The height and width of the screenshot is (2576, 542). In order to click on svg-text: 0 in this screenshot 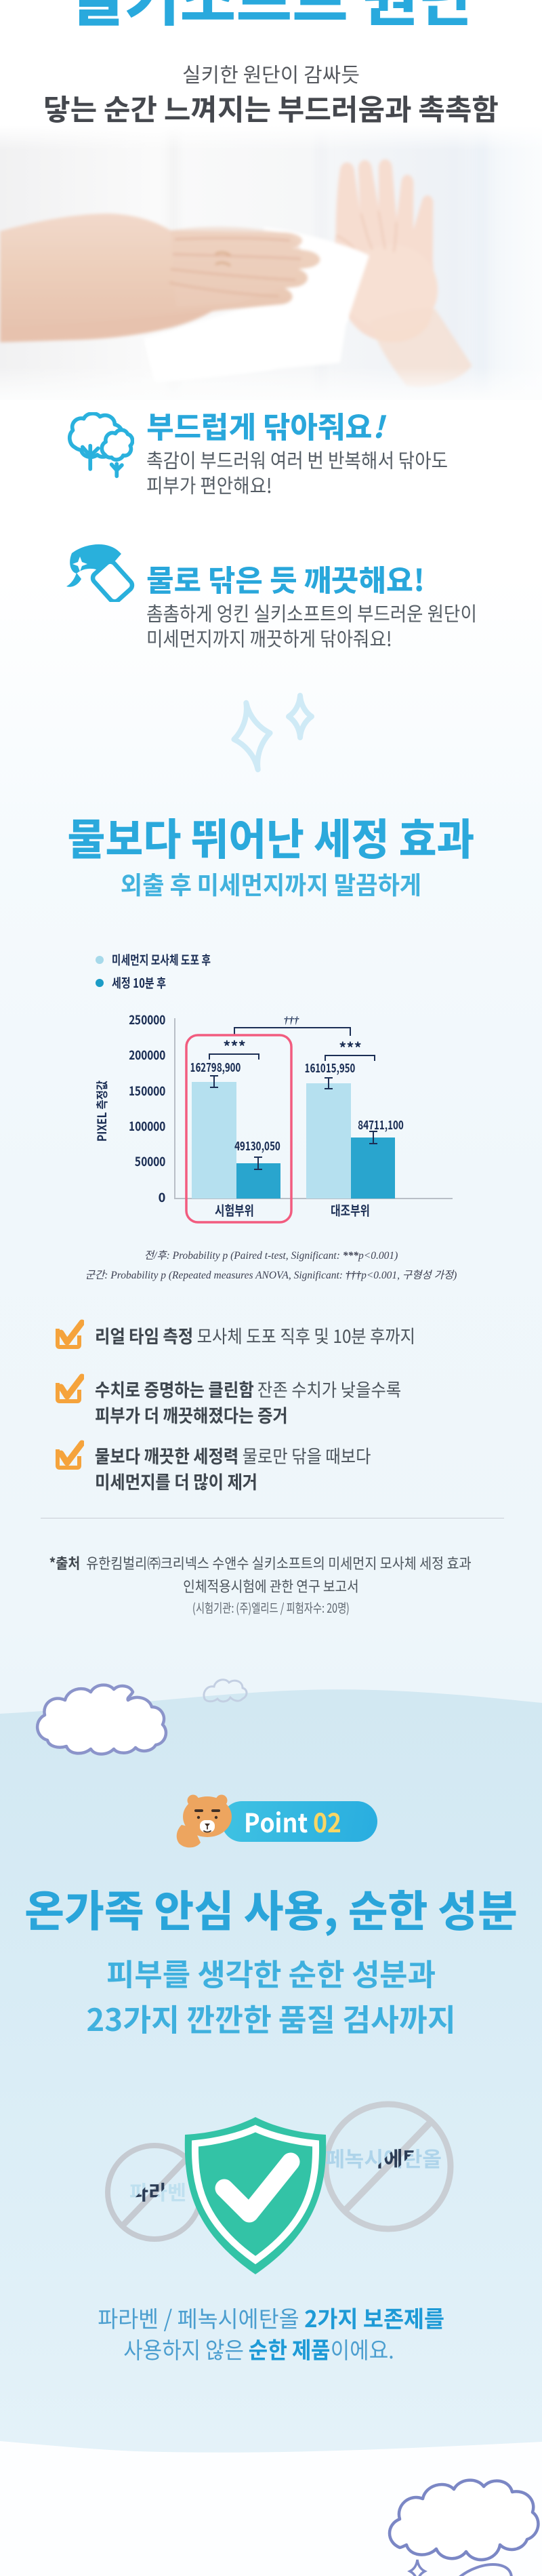, I will do `click(161, 1197)`.